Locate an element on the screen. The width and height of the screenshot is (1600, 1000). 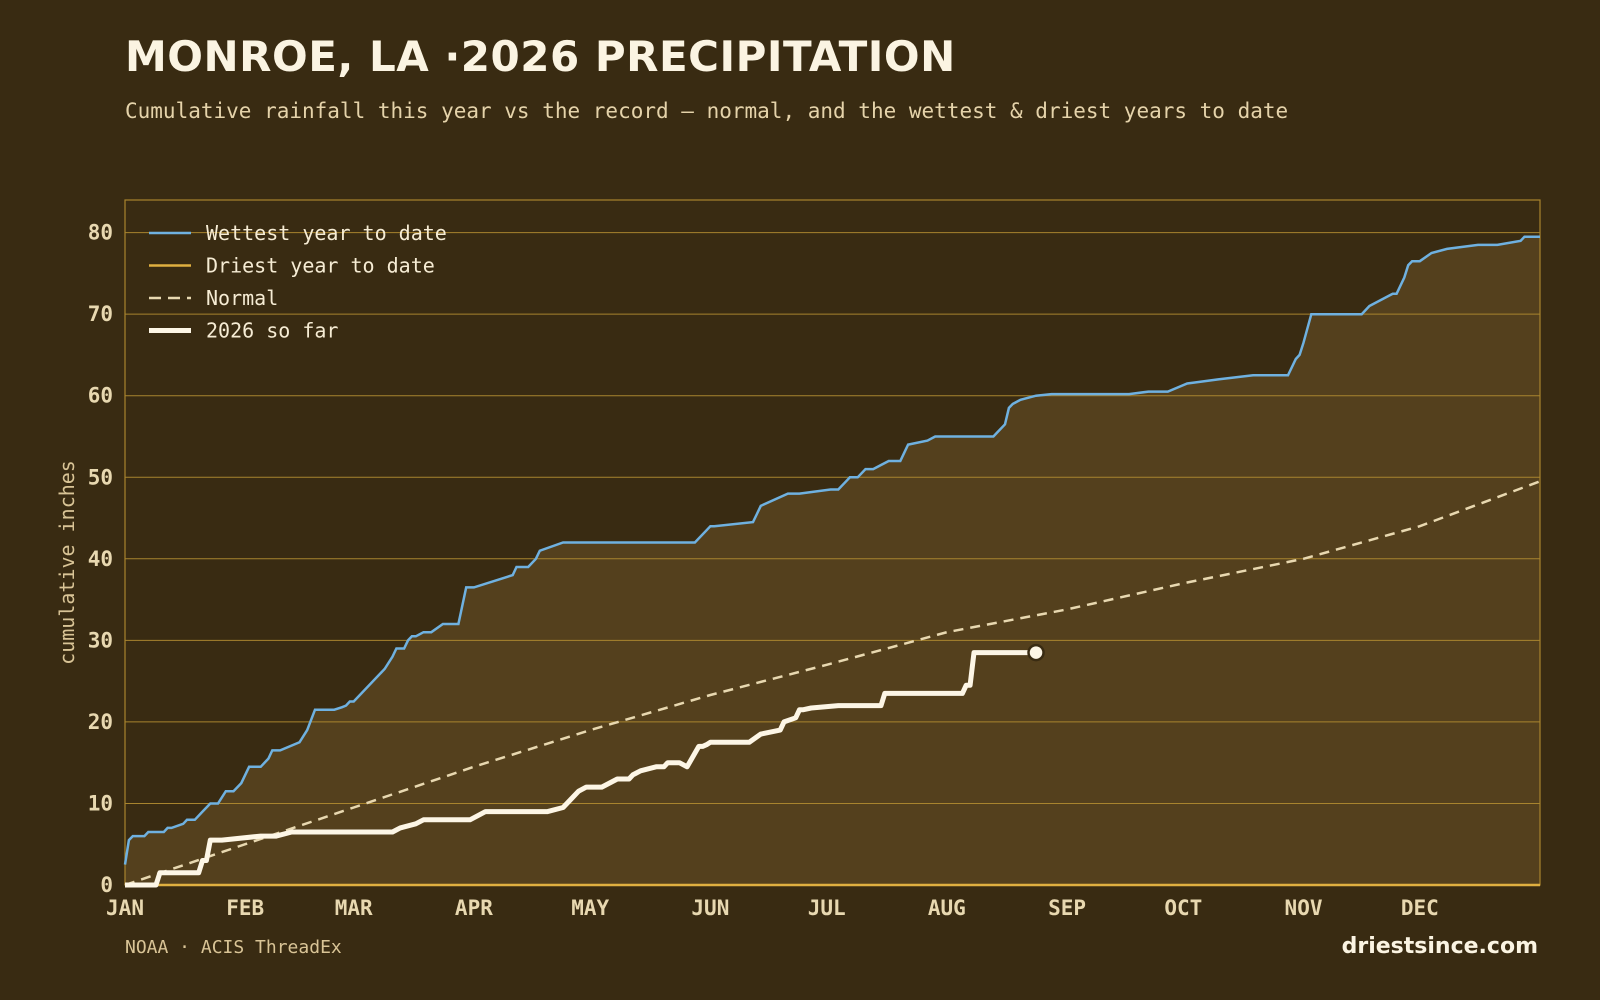
y-tick-label: 60 is located at coordinates (100, 396).